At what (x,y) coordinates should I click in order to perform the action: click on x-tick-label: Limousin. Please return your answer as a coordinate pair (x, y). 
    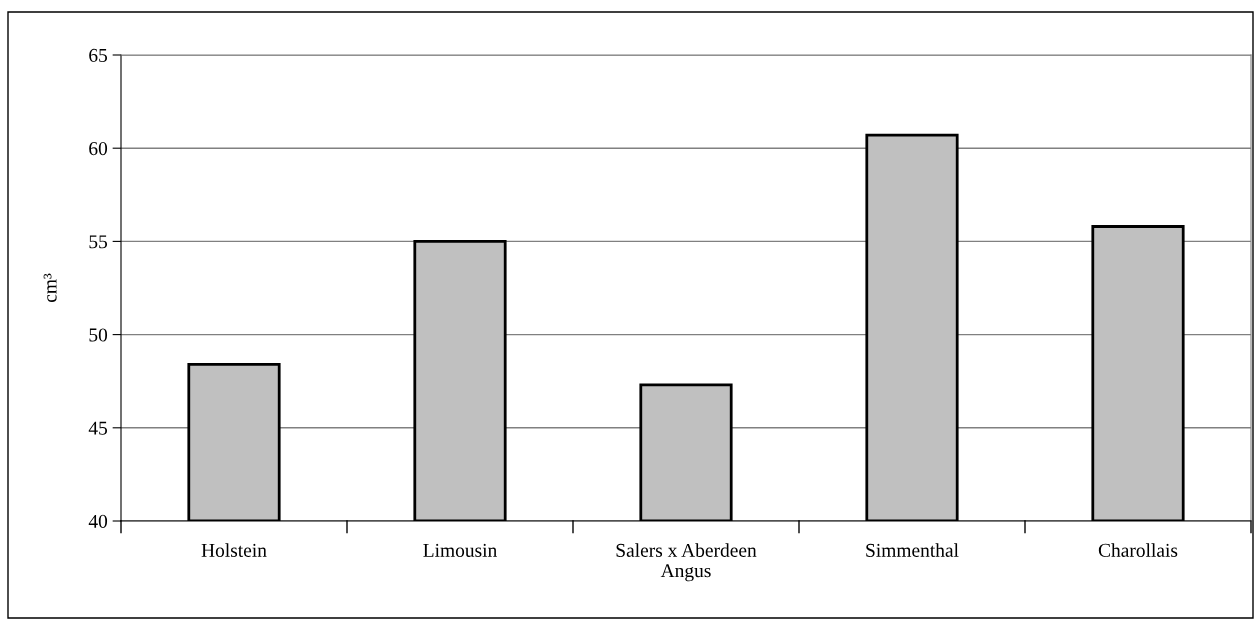
    Looking at the image, I should click on (460, 550).